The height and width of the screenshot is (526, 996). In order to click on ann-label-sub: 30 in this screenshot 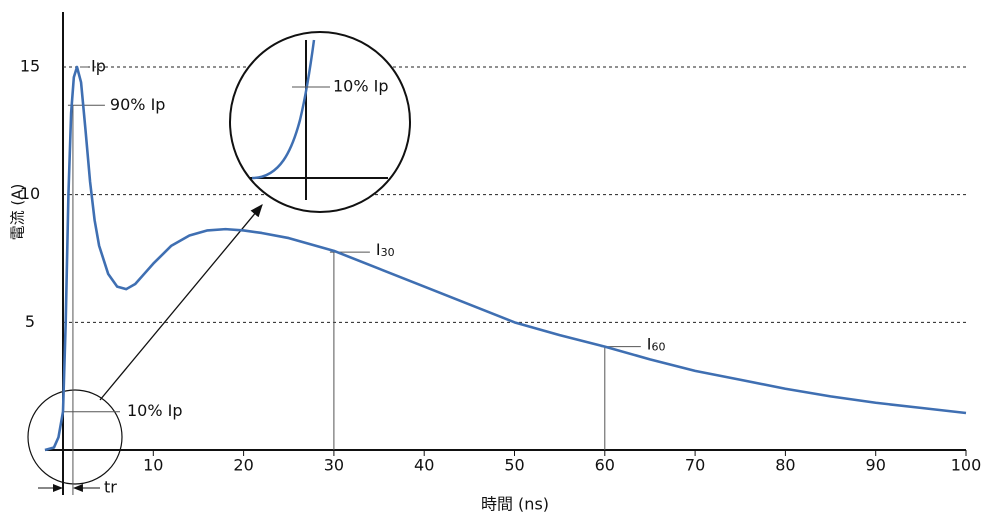, I will do `click(388, 252)`.